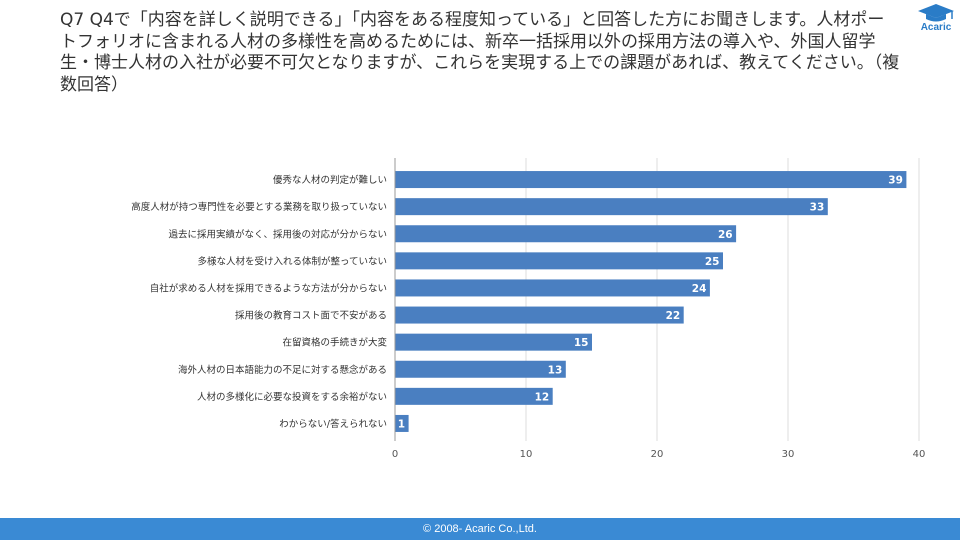  I want to click on logo: Acaric, so click(936, 19).